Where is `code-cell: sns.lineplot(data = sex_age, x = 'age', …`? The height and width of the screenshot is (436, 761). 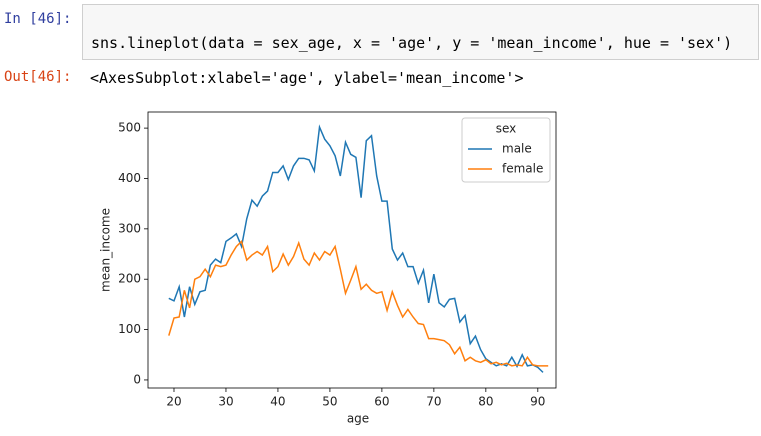 code-cell: sns.lineplot(data = sex_age, x = 'age', … is located at coordinates (420, 32).